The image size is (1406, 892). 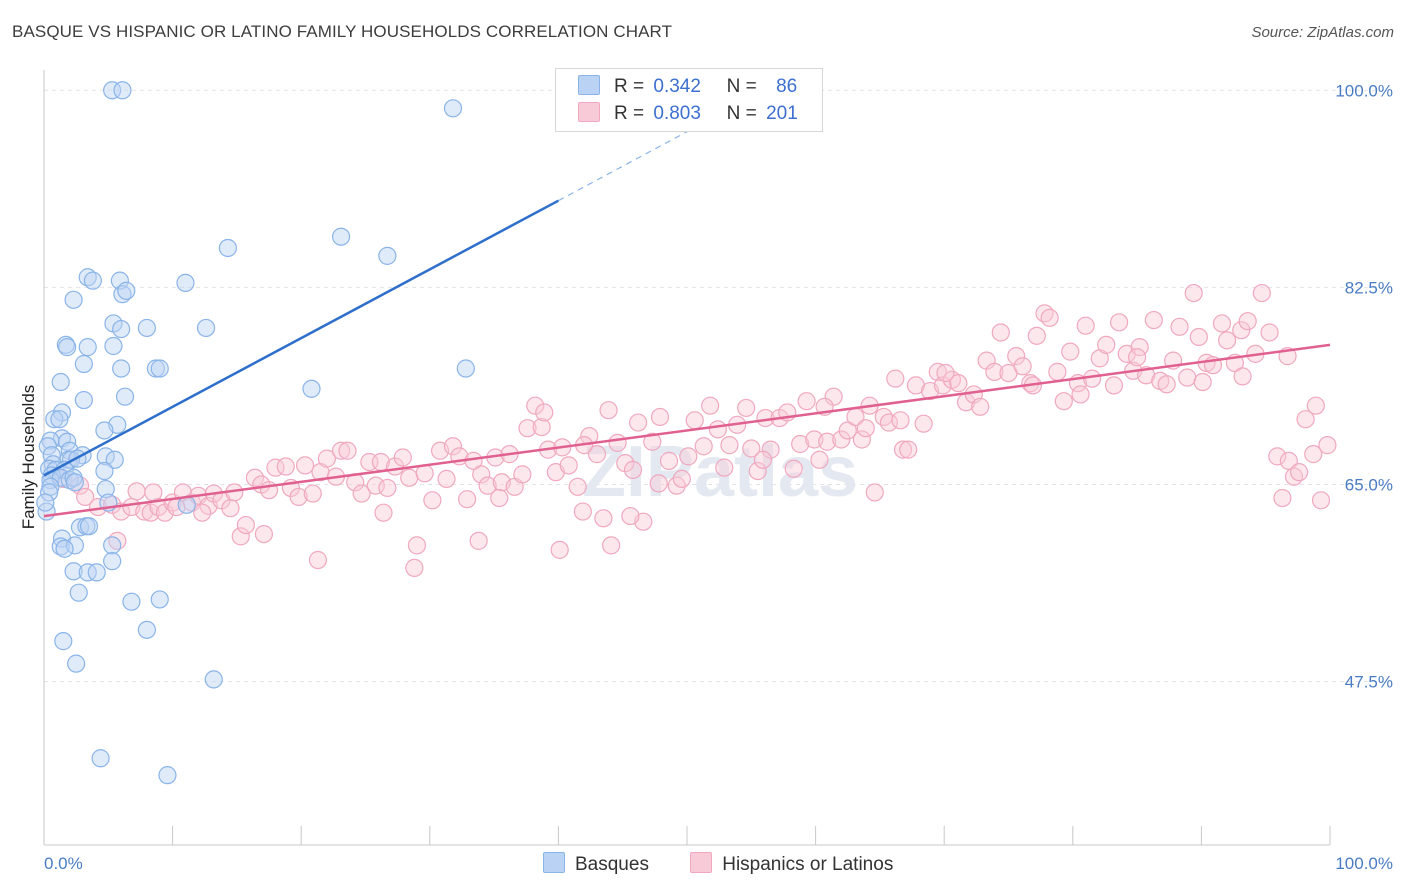 I want to click on source-label: Source: ZipAtlas.com, so click(x=1322, y=32).